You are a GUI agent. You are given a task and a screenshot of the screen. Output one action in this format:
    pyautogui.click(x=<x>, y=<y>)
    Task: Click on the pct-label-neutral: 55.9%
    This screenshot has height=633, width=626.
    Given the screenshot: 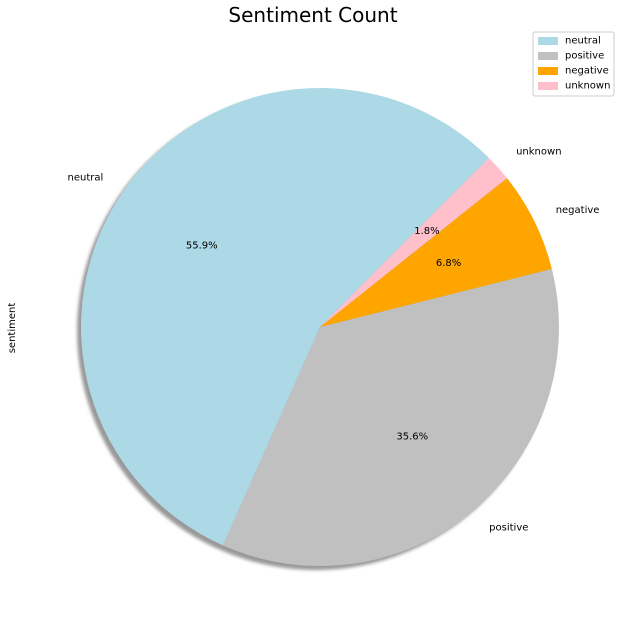 What is the action you would take?
    pyautogui.click(x=202, y=245)
    